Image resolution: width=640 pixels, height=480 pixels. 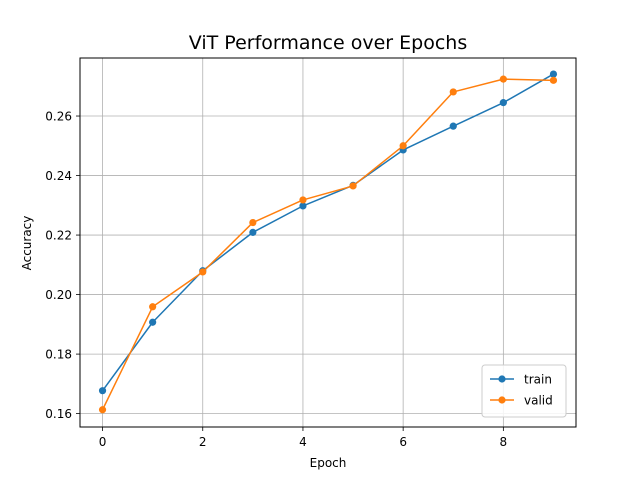 What do you see at coordinates (538, 401) in the screenshot?
I see `legend-label-valid: valid` at bounding box center [538, 401].